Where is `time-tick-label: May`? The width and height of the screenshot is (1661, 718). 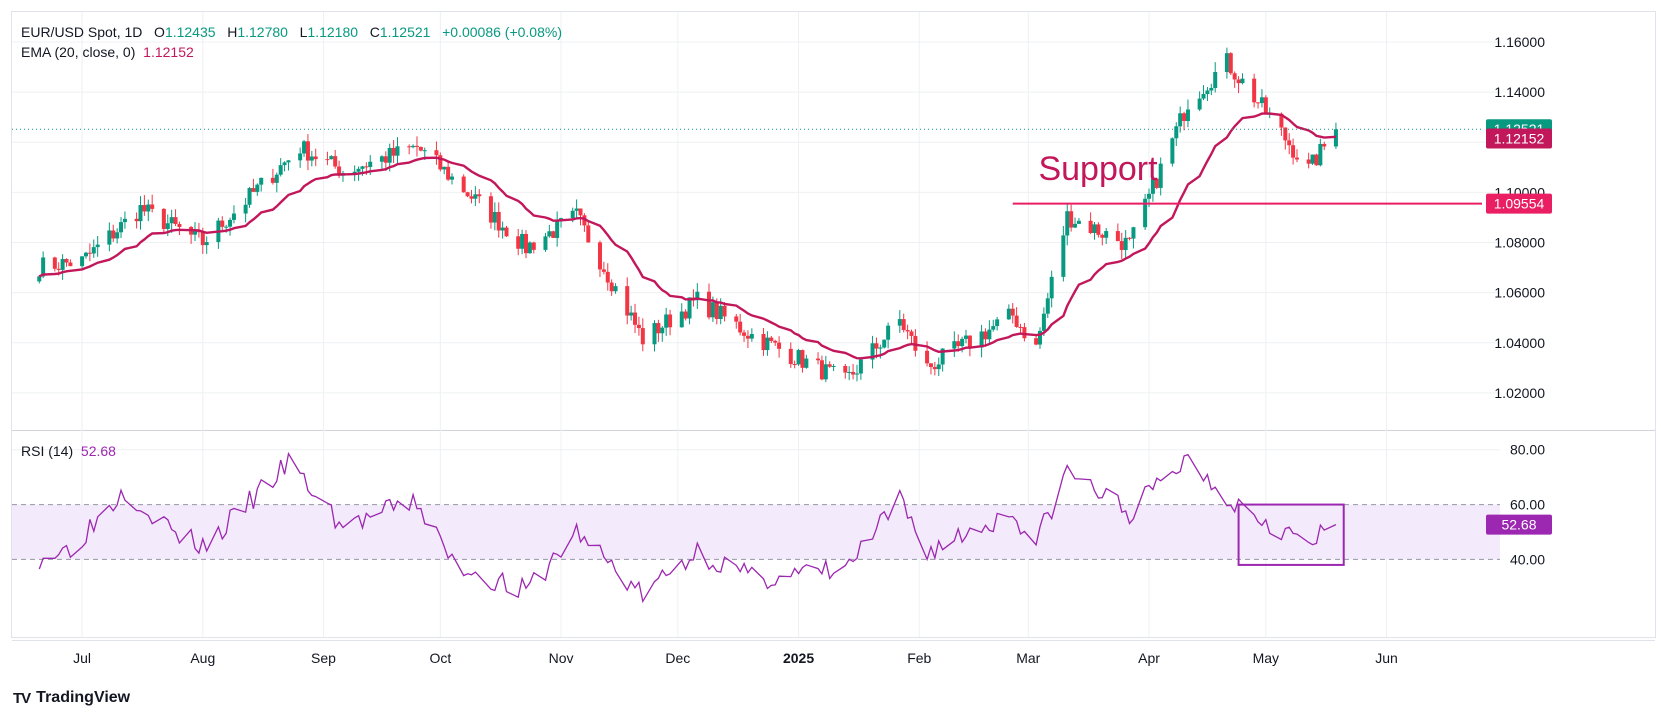
time-tick-label: May is located at coordinates (1266, 658).